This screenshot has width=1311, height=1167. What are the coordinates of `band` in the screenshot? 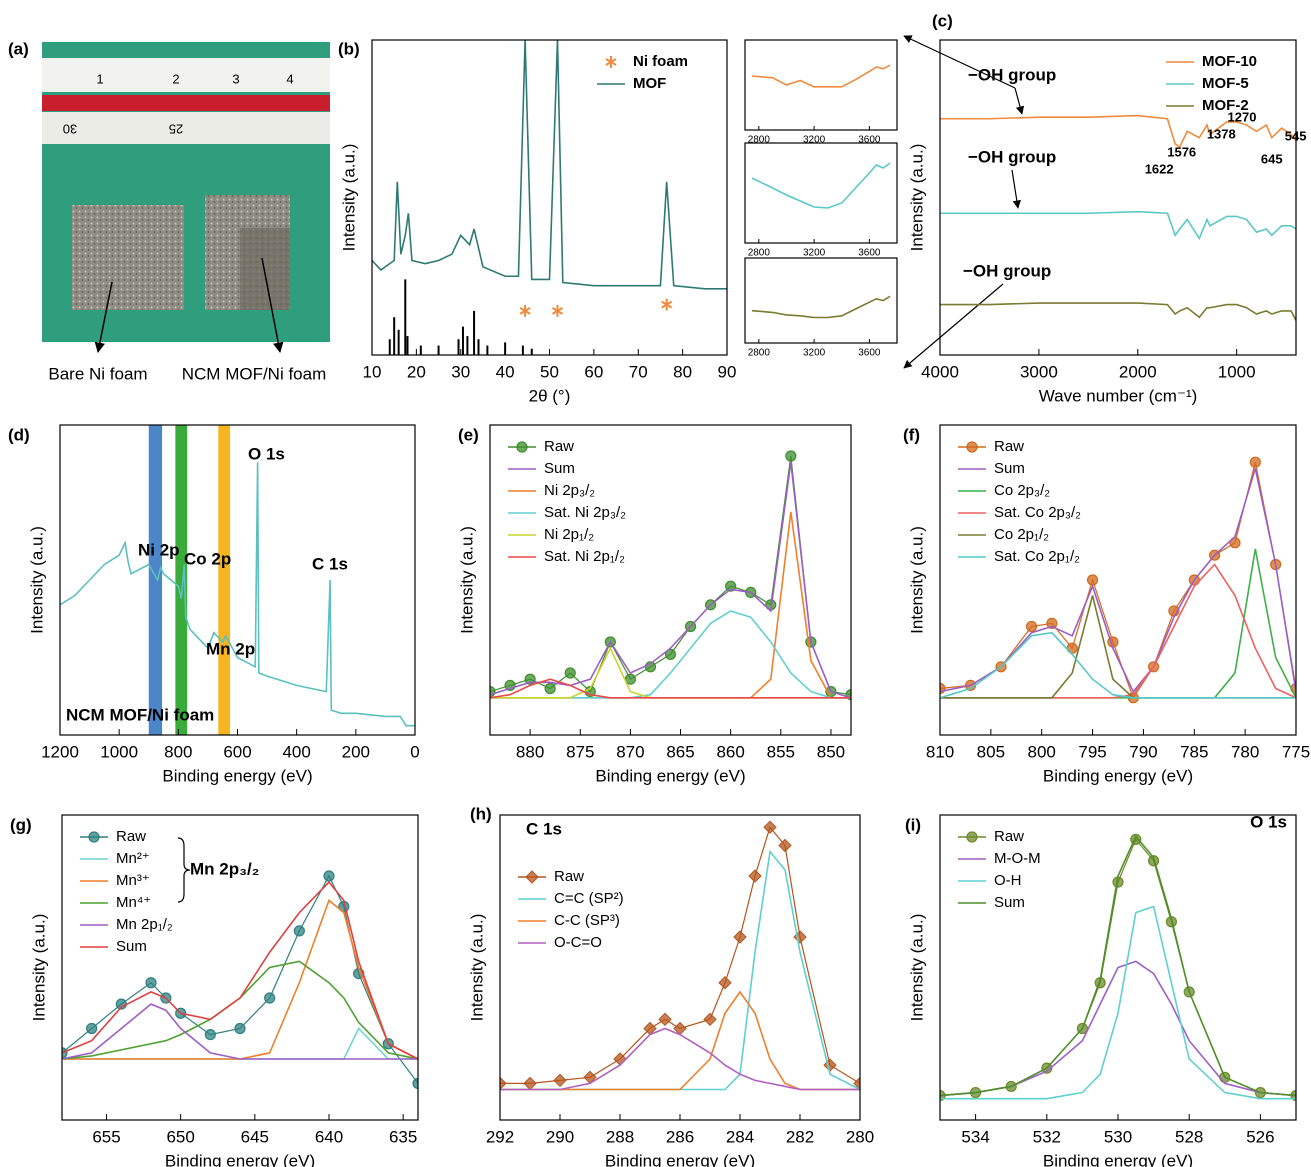 It's located at (155, 580).